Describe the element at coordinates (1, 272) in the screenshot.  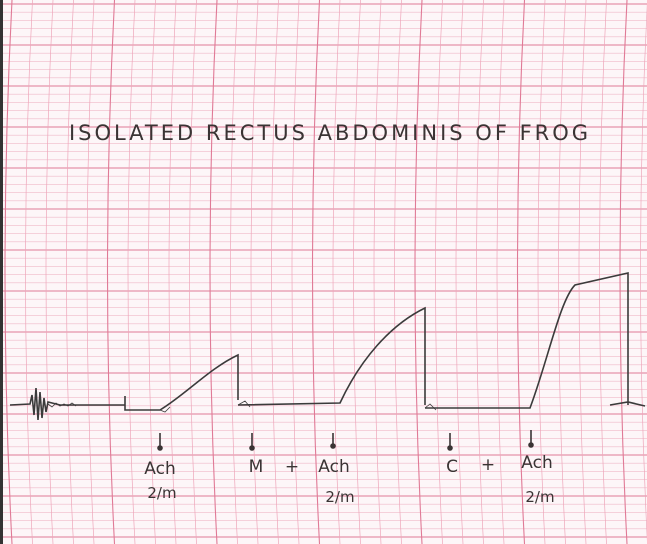
I see `paper-edge` at that location.